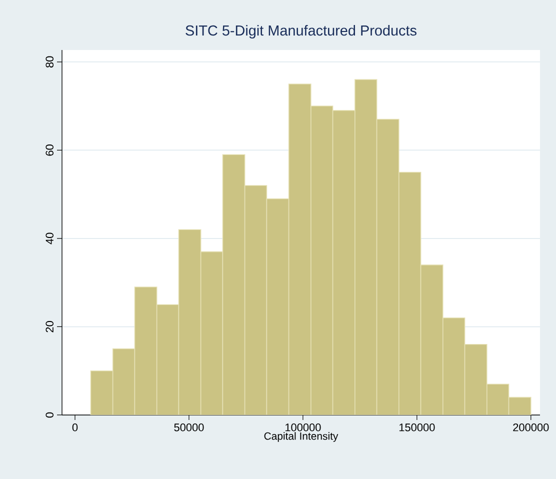  Describe the element at coordinates (189, 428) in the screenshot. I see `x-tick-label: 50000` at that location.